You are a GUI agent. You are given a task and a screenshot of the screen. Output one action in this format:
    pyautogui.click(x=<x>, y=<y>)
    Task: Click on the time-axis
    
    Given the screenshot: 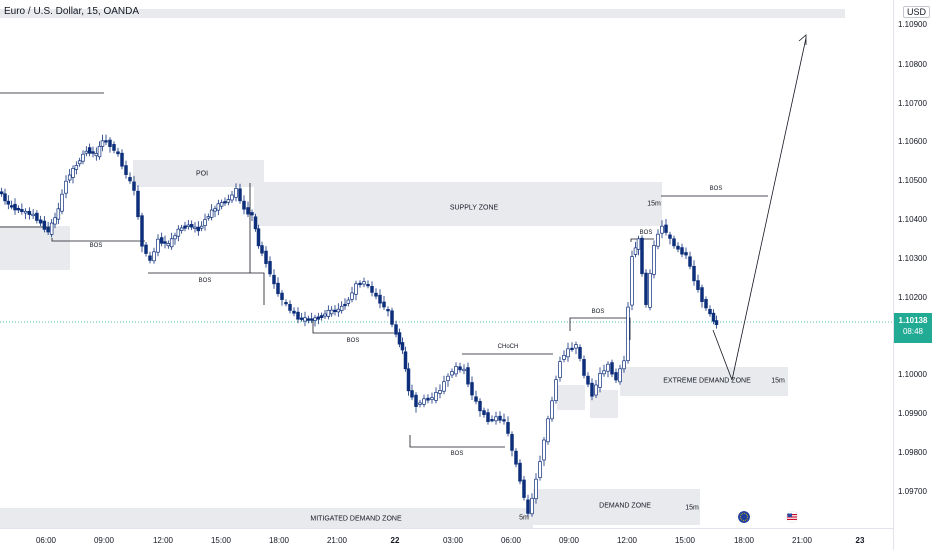 What is the action you would take?
    pyautogui.click(x=446, y=539)
    